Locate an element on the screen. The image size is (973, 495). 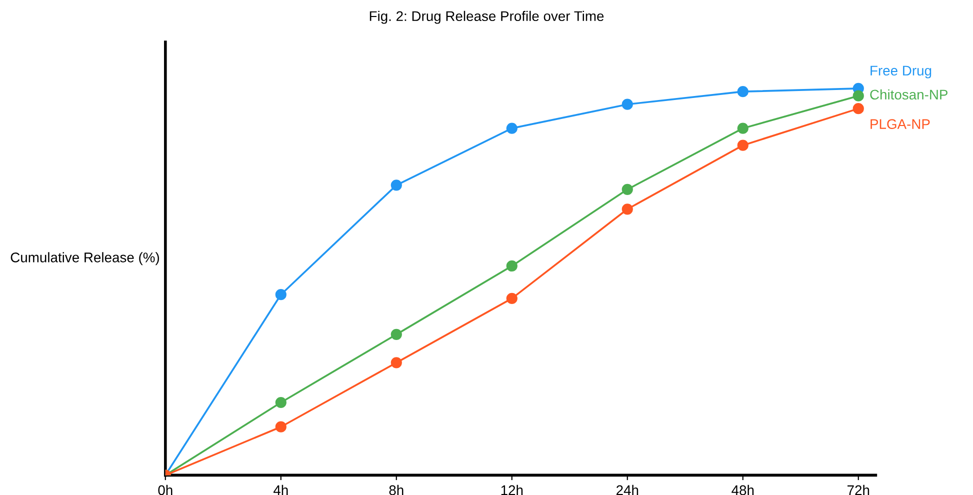
x-tick-label: 48h is located at coordinates (743, 489).